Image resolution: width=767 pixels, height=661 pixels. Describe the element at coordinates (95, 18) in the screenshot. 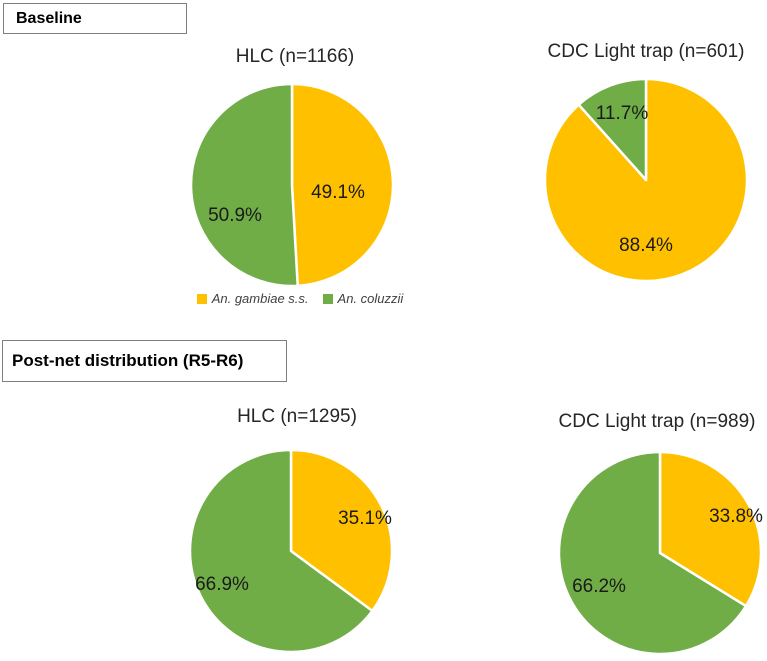

I see `section-header-baseline: Baseline` at that location.